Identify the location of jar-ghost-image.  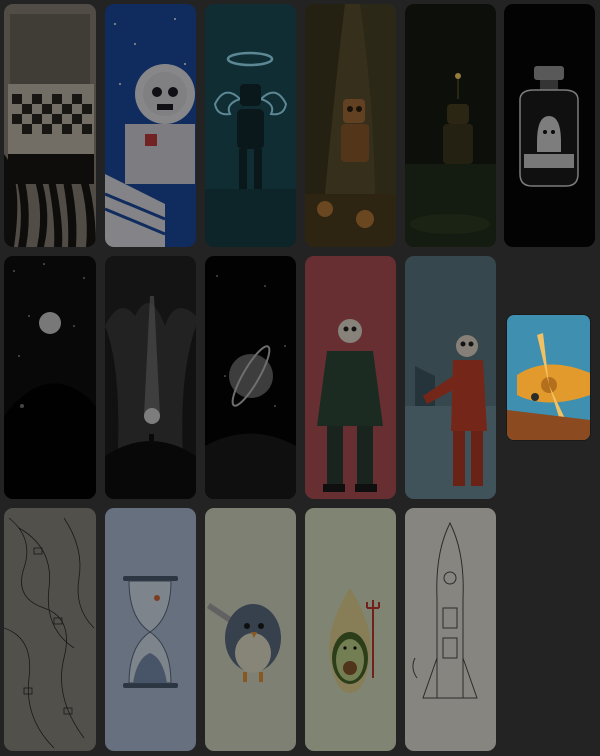
(549, 125).